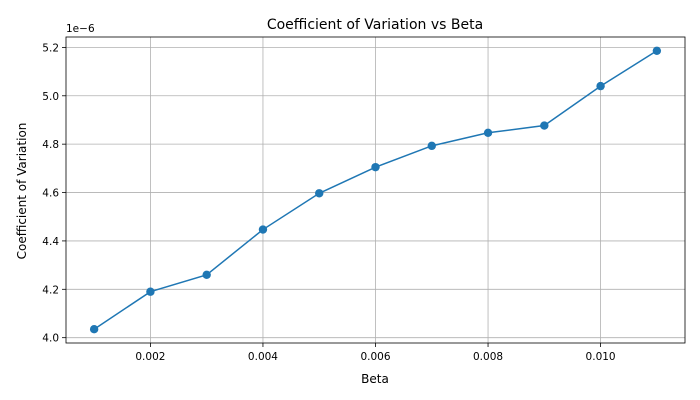 This screenshot has height=400, width=700. What do you see at coordinates (50, 290) in the screenshot?
I see `y-tick-label: 4.2` at bounding box center [50, 290].